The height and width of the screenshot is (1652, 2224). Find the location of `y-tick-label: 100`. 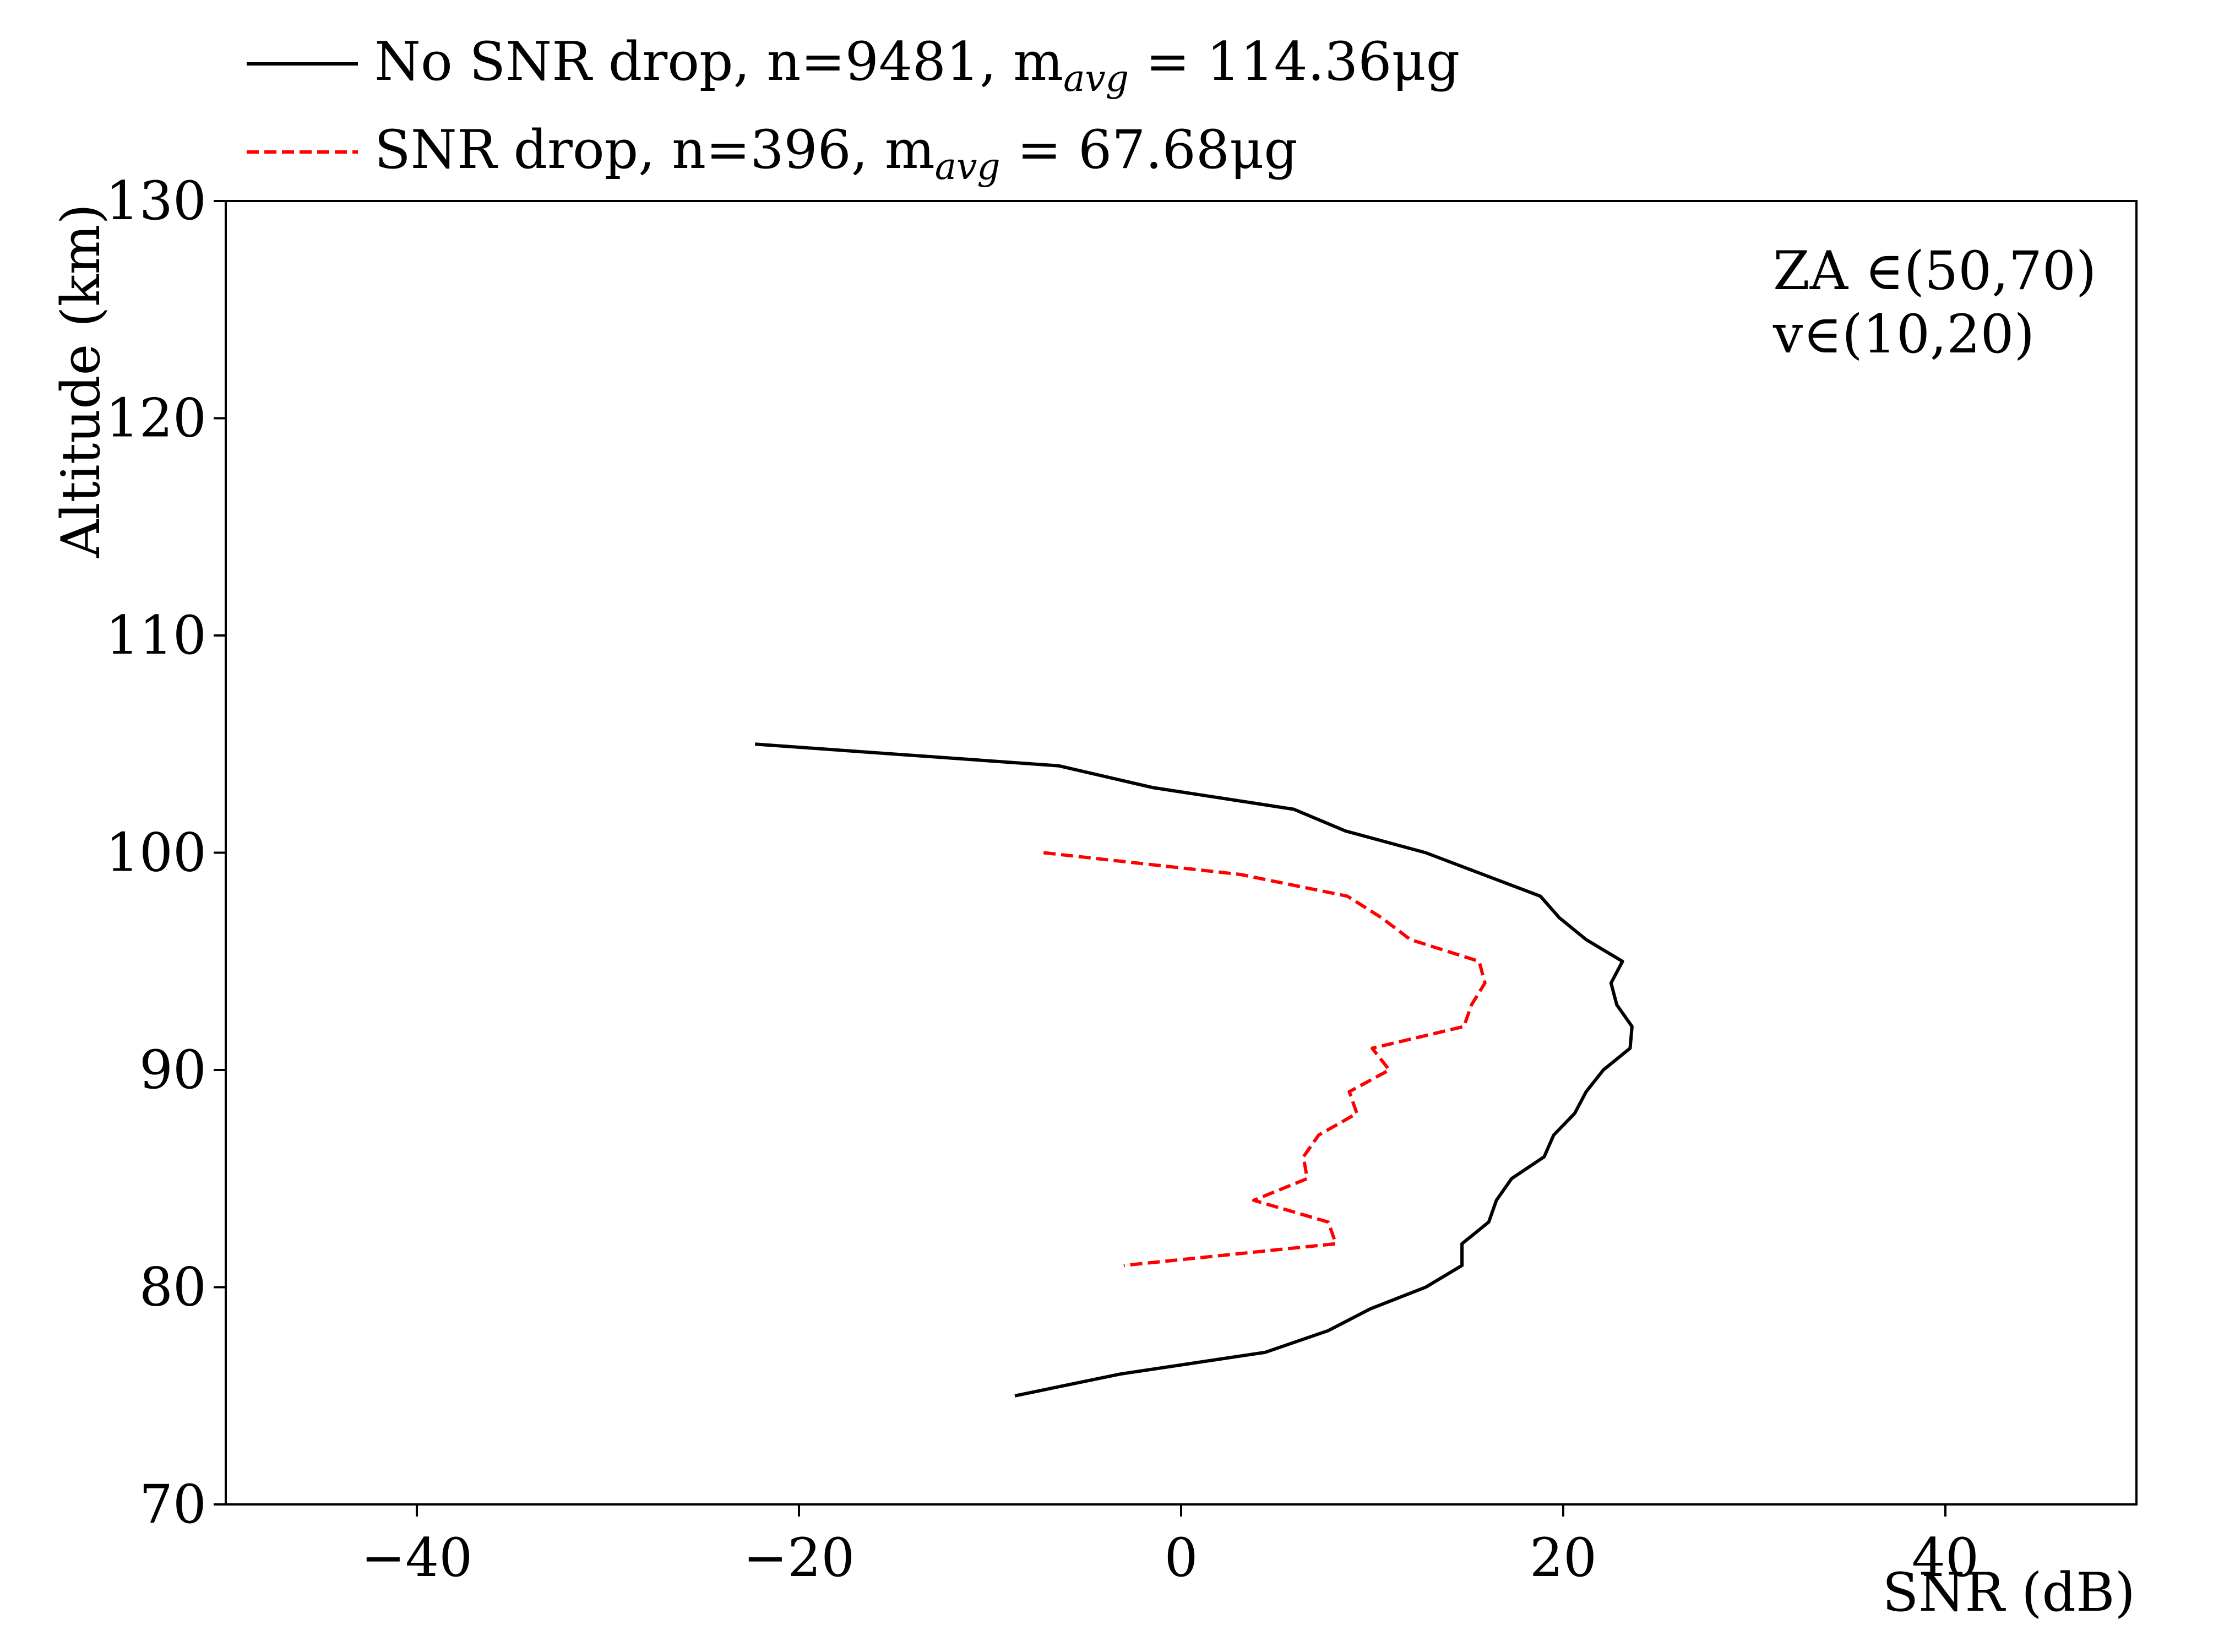

y-tick-label: 100 is located at coordinates (156, 853).